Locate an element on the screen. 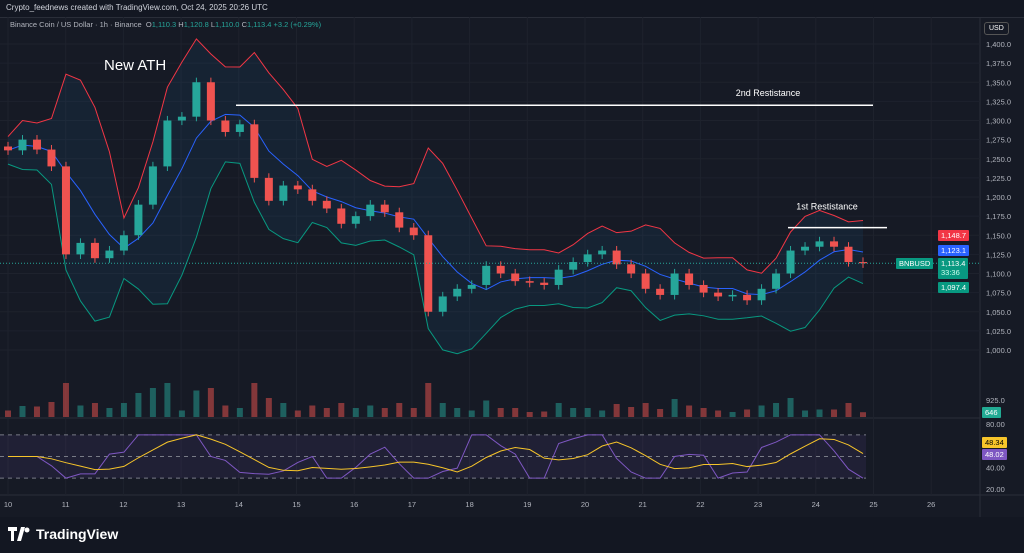  upper-band-tag: 1,148.7 is located at coordinates (954, 235).